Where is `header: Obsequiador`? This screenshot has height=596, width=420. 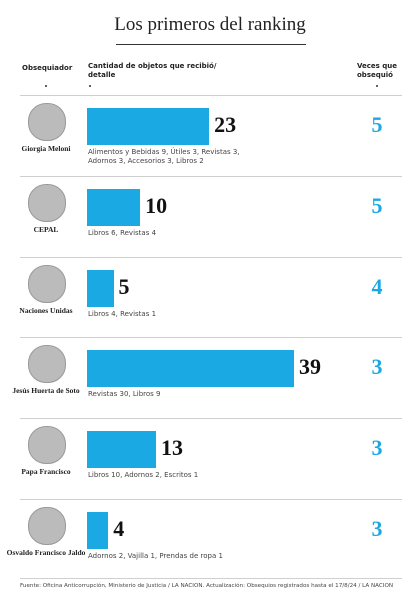
header: Obsequiador is located at coordinates (47, 68).